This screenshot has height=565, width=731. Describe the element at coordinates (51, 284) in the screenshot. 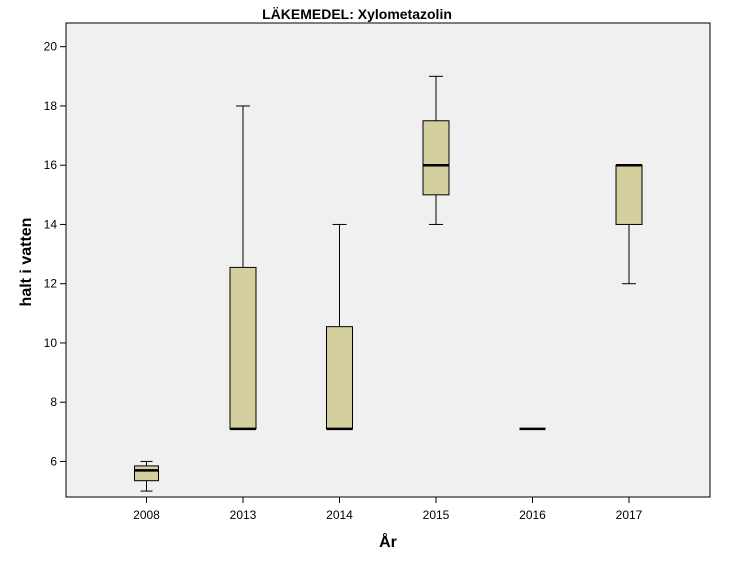

I see `y-tick-label: 12` at that location.